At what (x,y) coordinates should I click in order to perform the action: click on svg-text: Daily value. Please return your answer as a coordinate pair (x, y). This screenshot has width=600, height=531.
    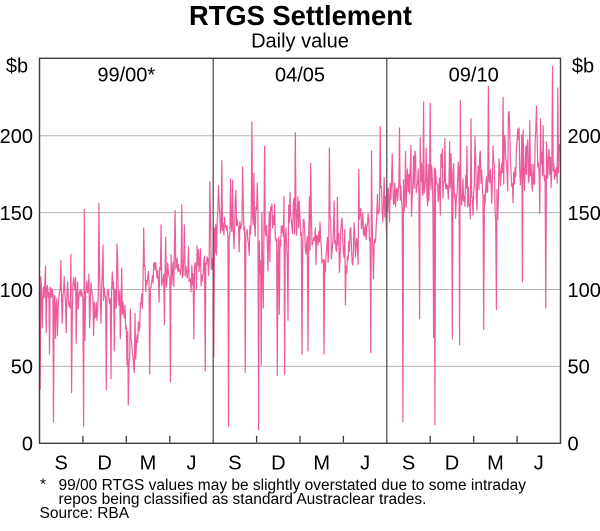
    Looking at the image, I should click on (300, 42).